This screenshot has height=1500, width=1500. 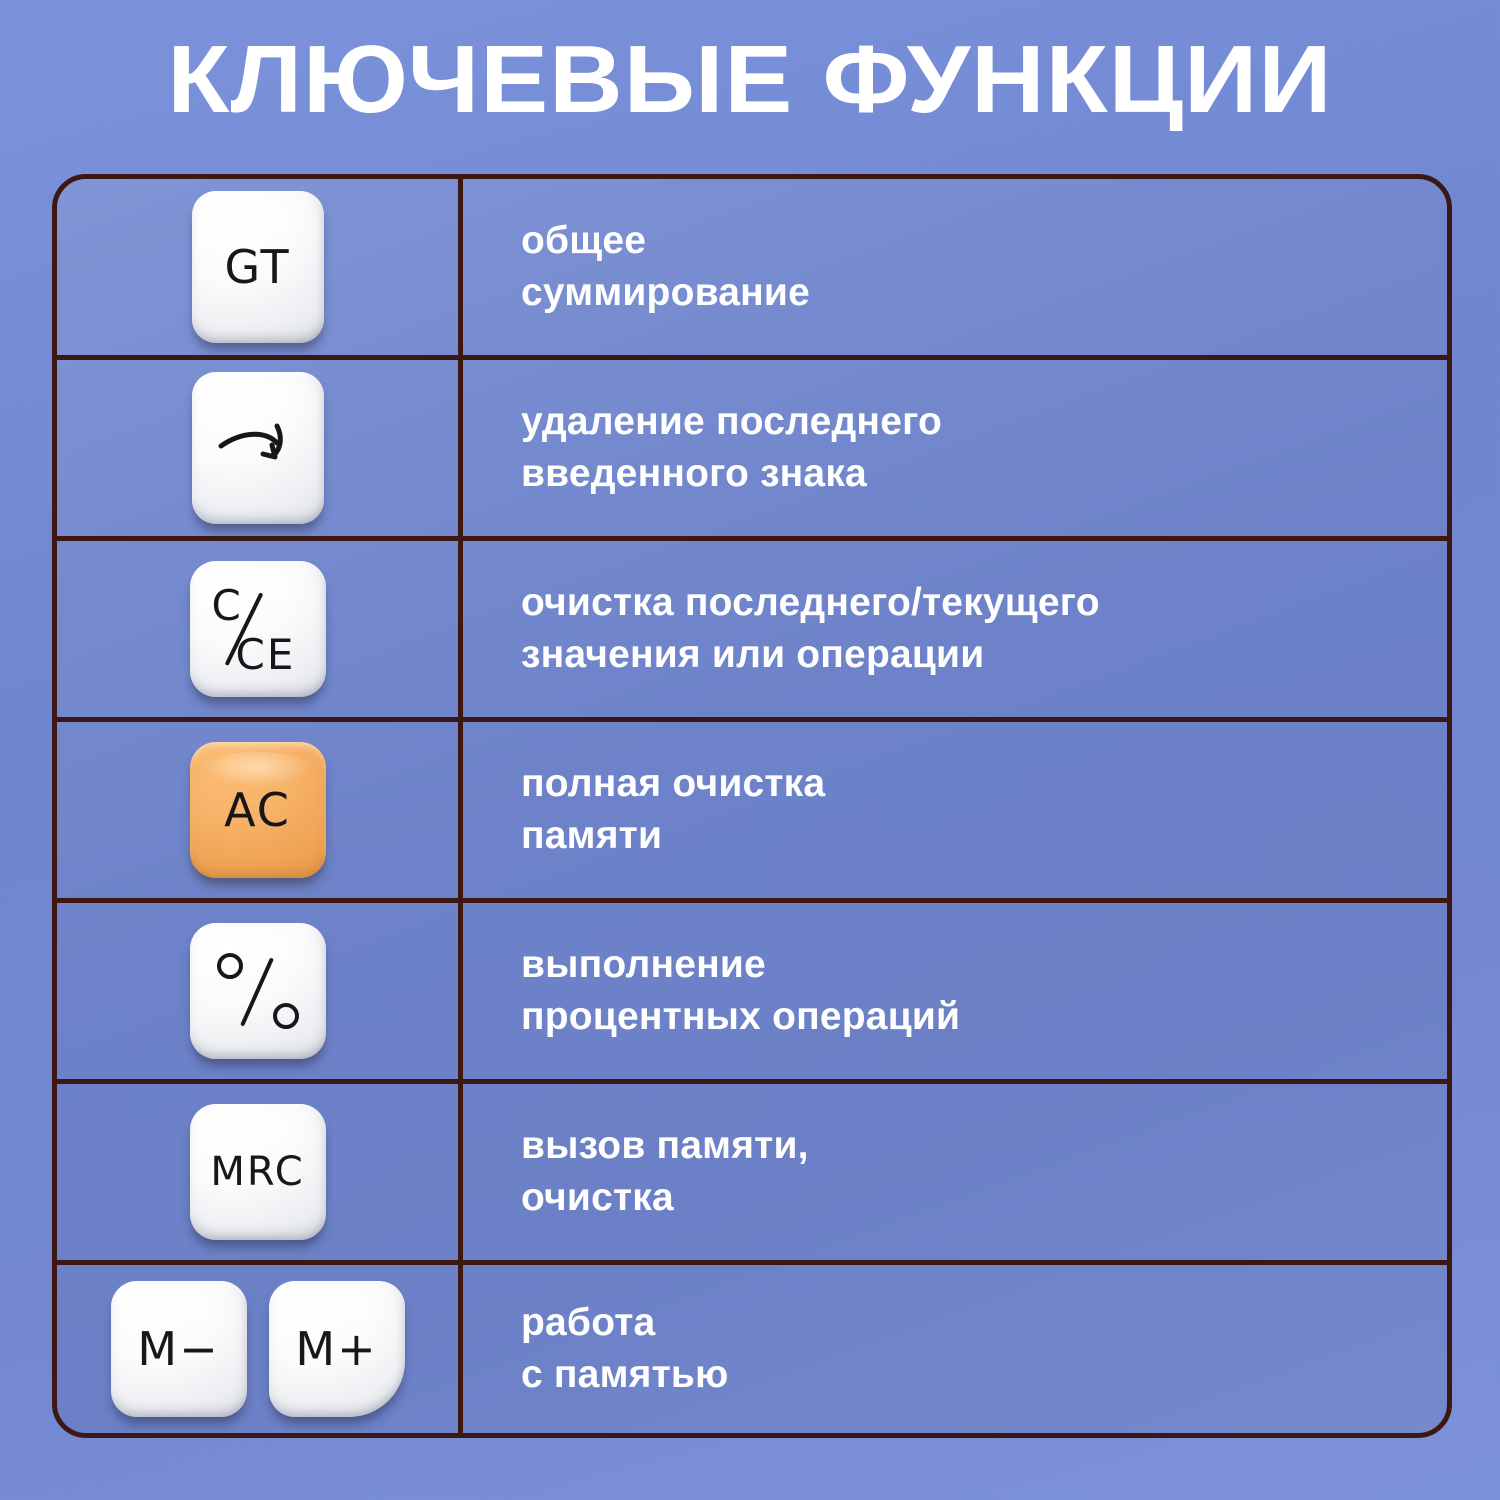 I want to click on description-text: полная очистка памяти, so click(x=673, y=809).